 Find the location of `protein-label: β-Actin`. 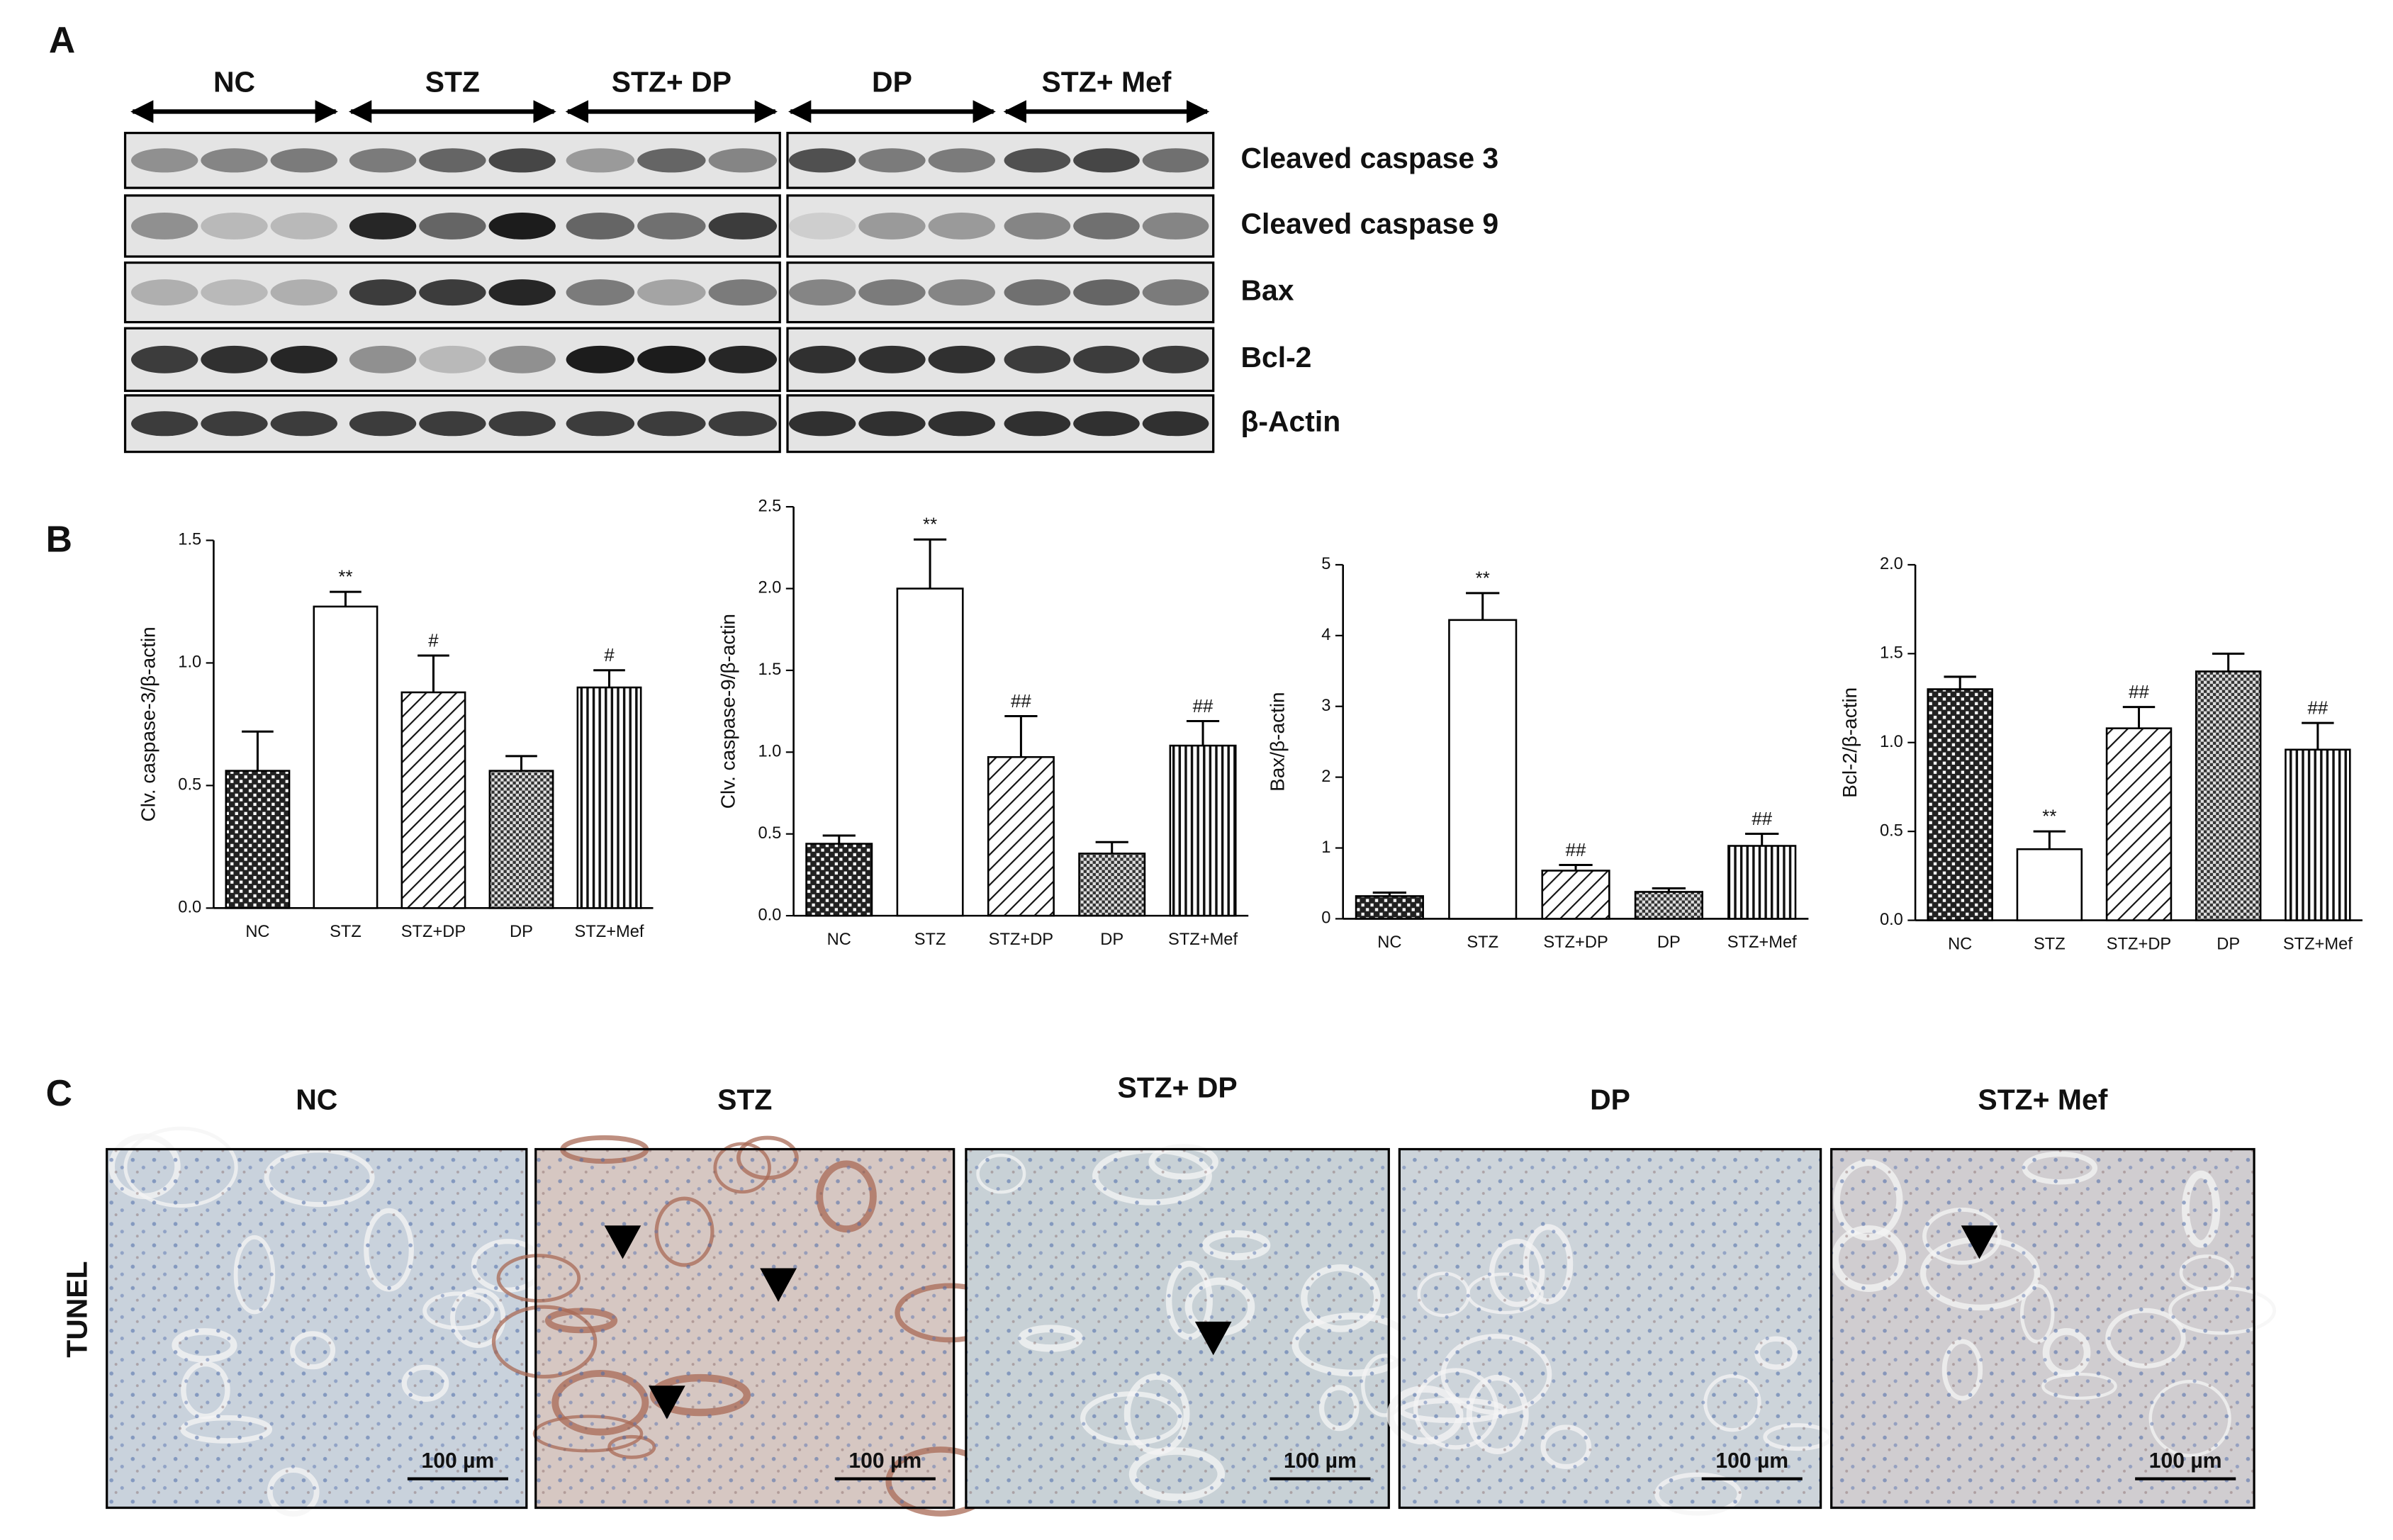

protein-label: β-Actin is located at coordinates (1290, 422).